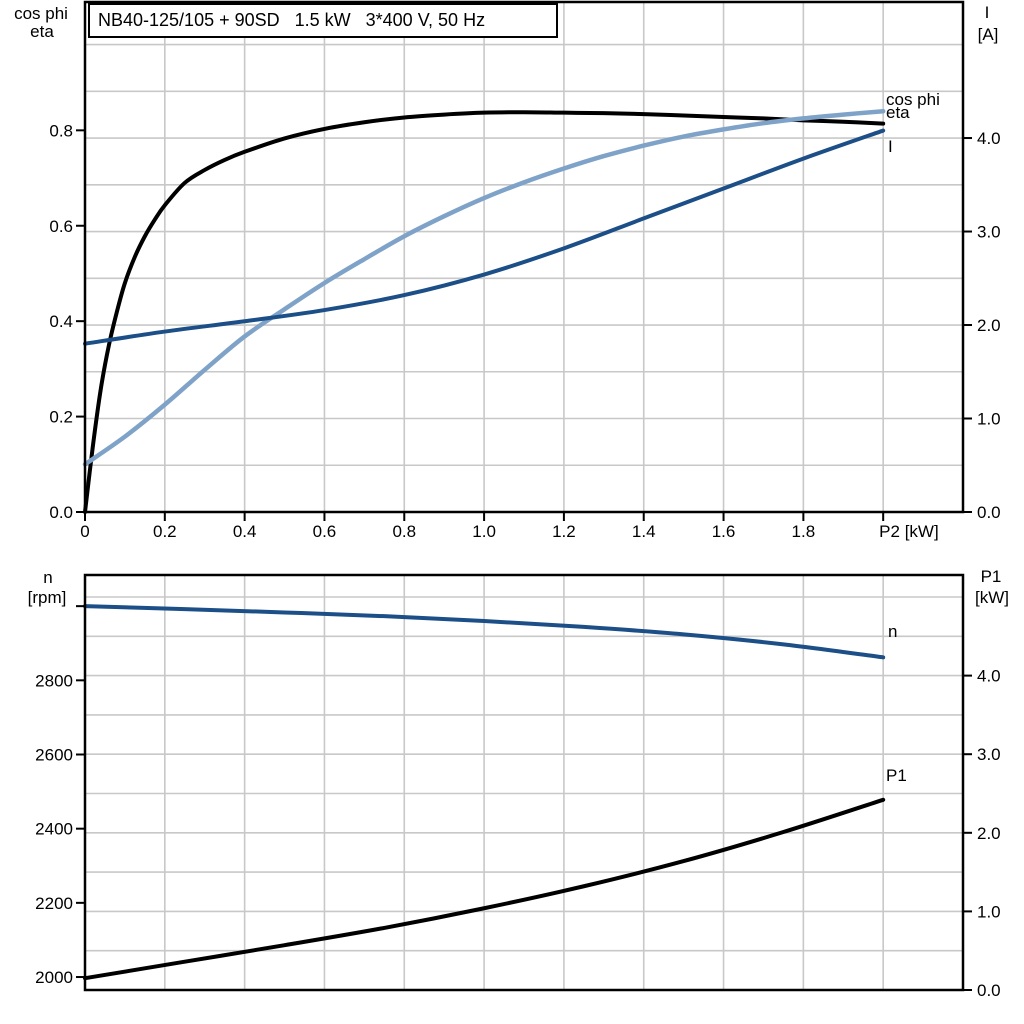  Describe the element at coordinates (892, 631) in the screenshot. I see `series-n-label: n` at that location.